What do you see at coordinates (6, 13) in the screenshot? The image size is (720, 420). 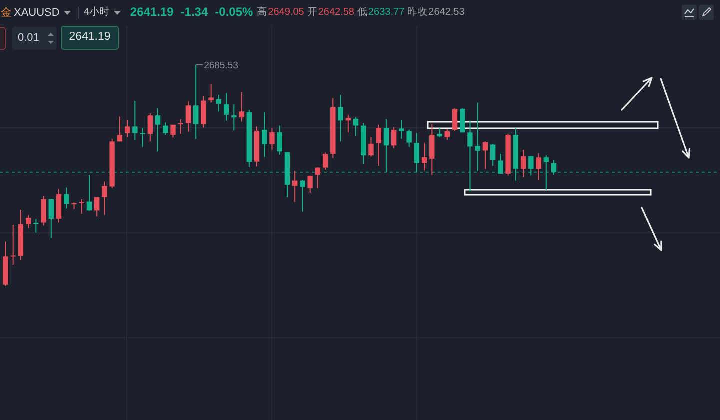 I see `text: 金` at bounding box center [6, 13].